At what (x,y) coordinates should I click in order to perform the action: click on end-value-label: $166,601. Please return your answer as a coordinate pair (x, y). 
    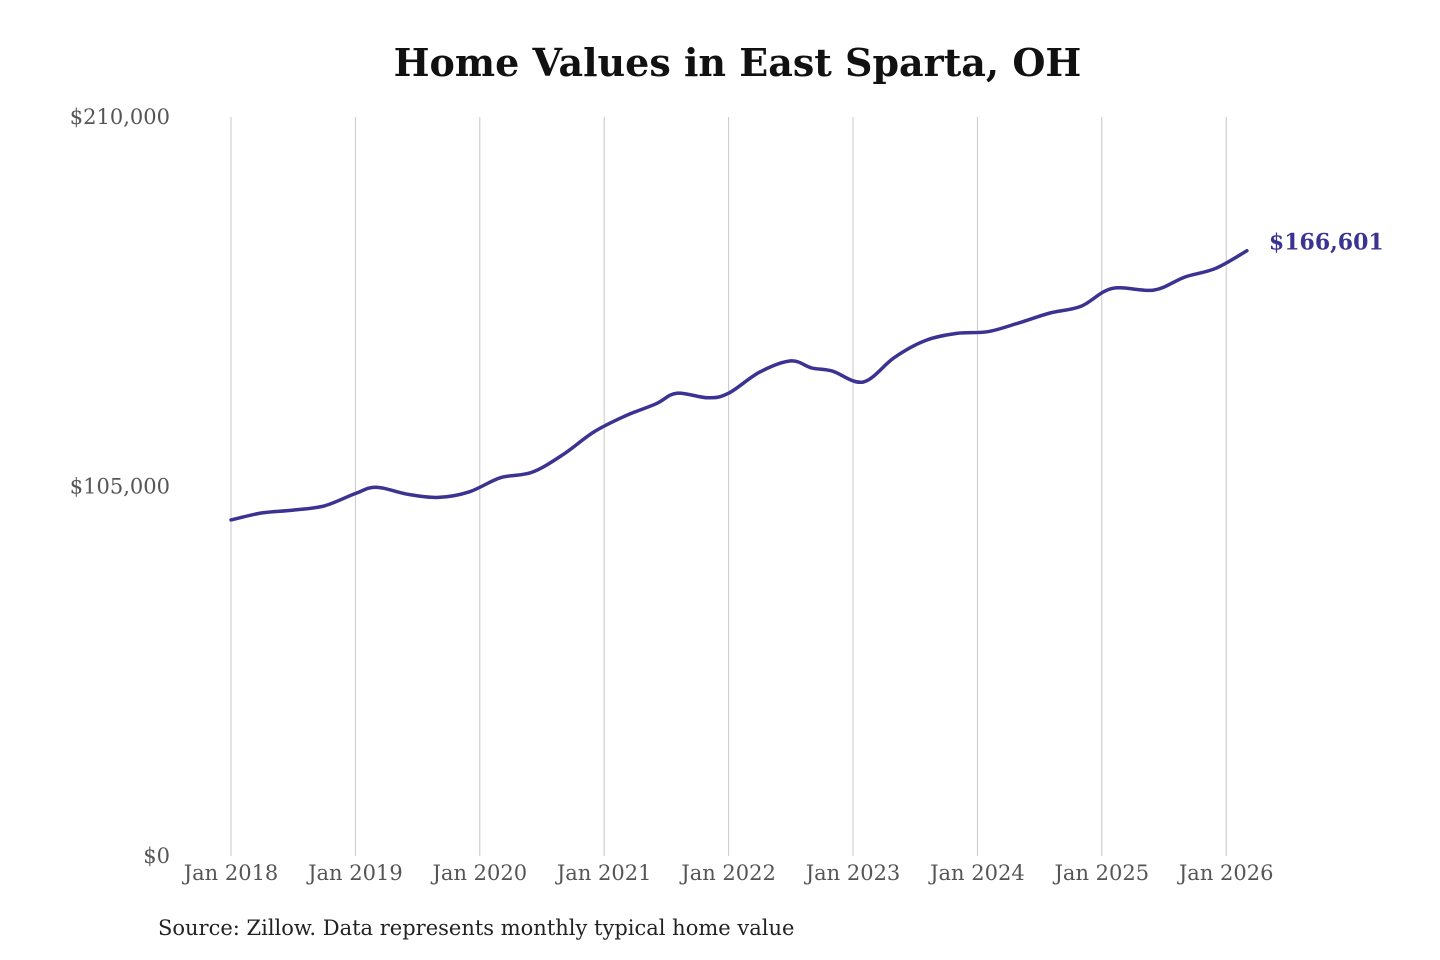
    Looking at the image, I should click on (1326, 243).